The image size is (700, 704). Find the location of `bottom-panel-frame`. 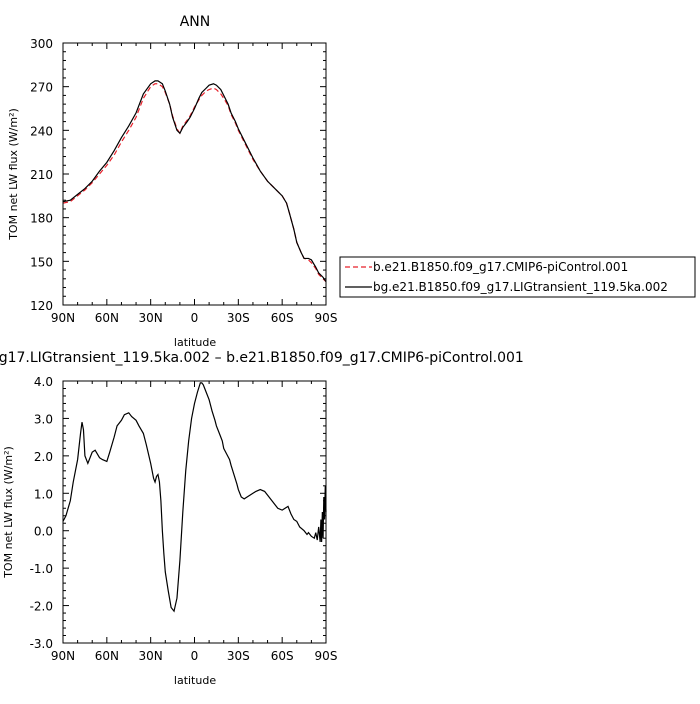

bottom-panel-frame is located at coordinates (194, 512).